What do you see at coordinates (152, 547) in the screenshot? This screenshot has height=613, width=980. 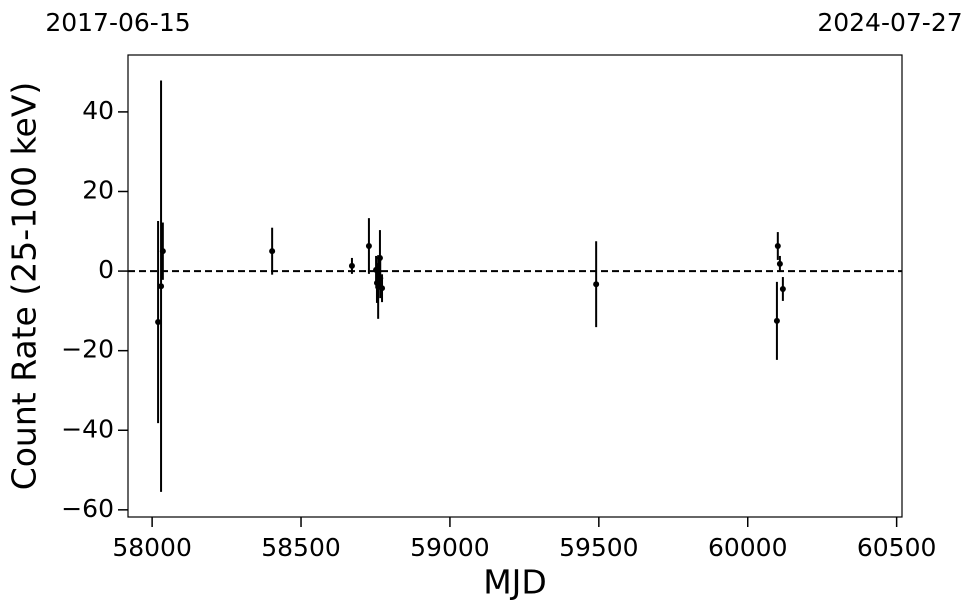 I see `x-tick-label: 58000` at bounding box center [152, 547].